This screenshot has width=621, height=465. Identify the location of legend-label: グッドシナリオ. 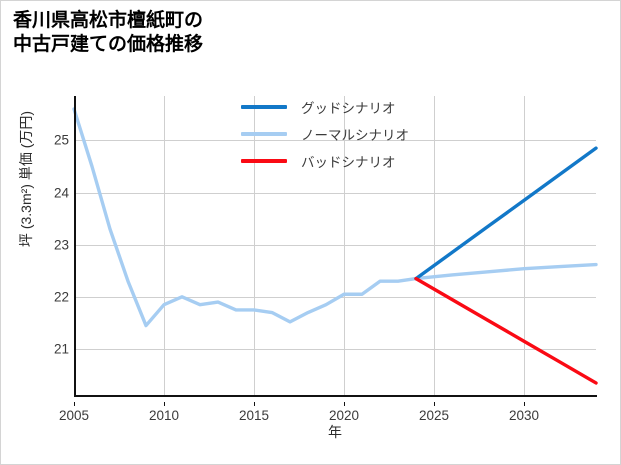
(348, 108).